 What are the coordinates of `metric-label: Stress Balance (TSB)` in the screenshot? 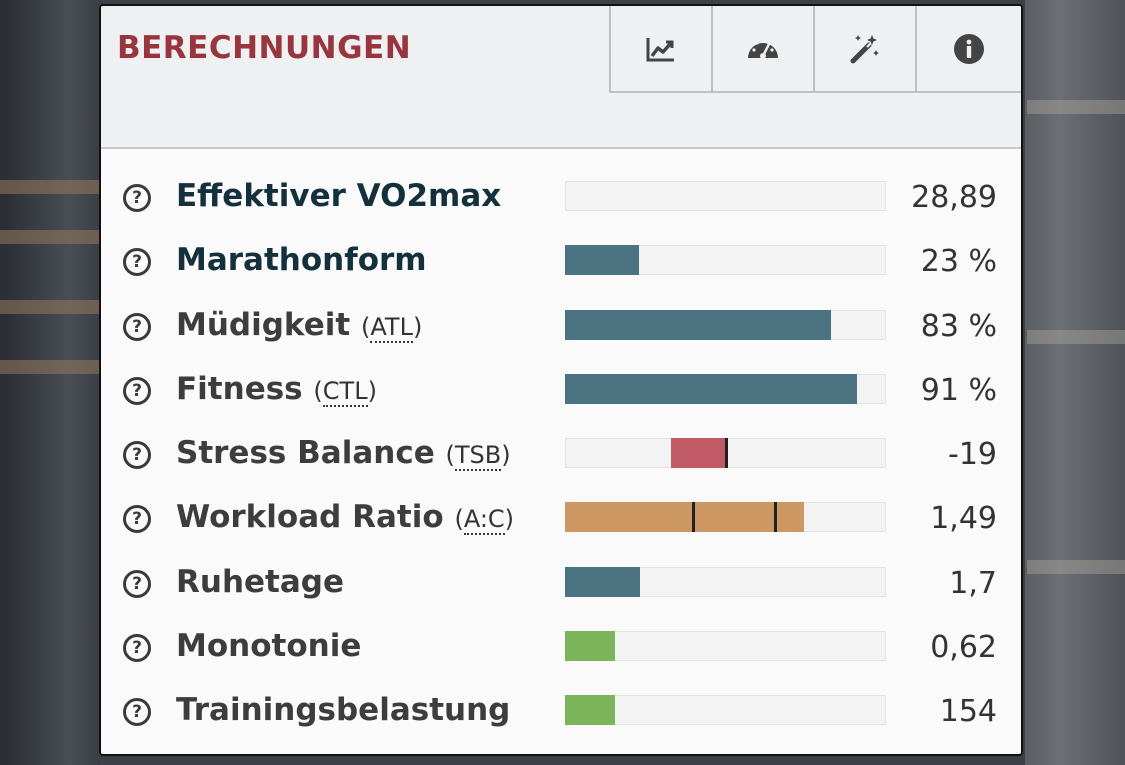 It's located at (343, 453).